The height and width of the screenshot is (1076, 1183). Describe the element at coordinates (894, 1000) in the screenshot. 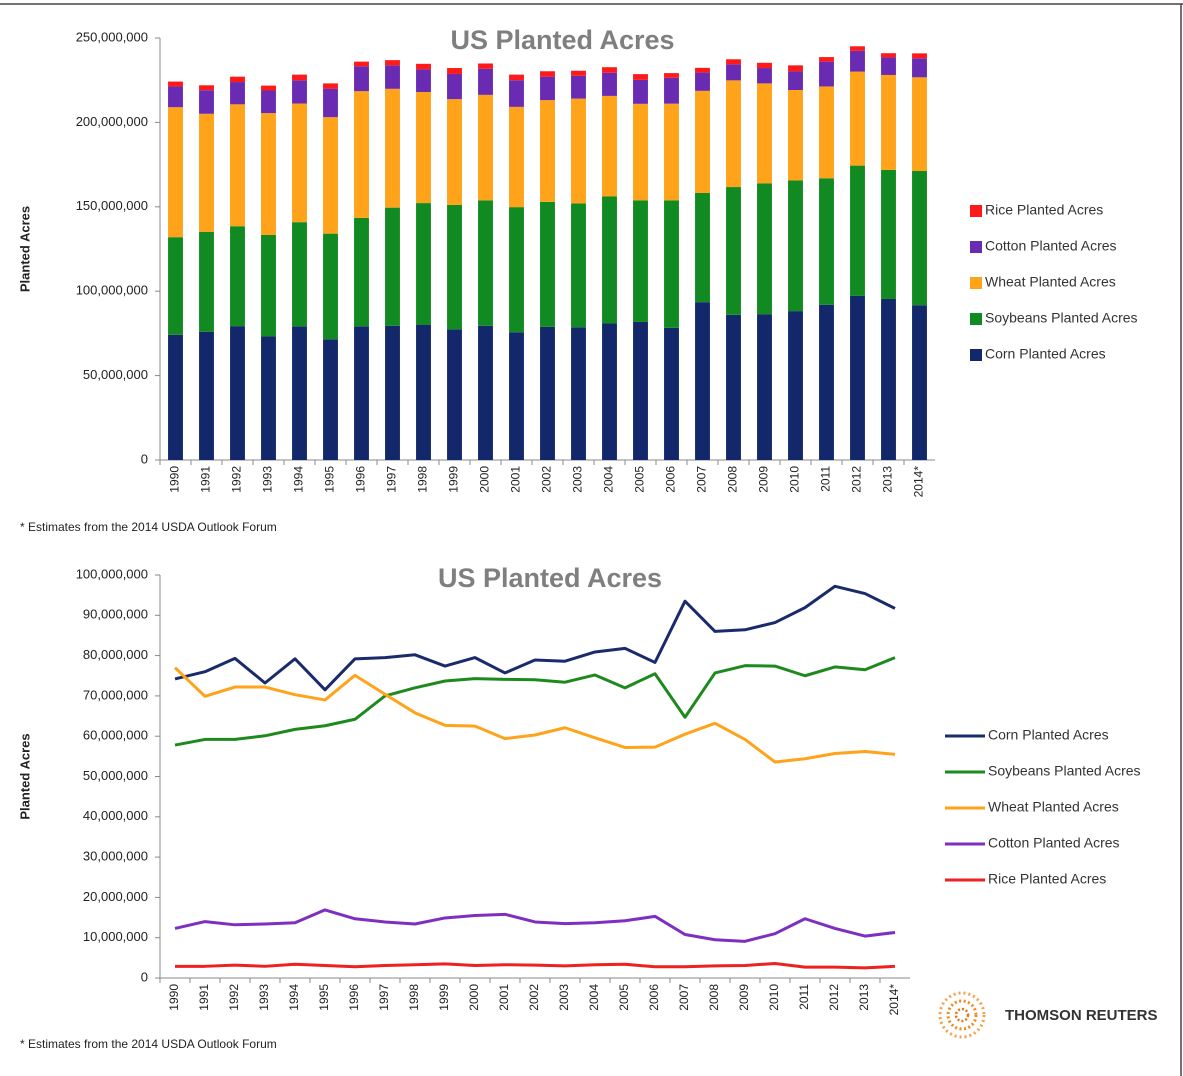

I see `x-tick-label: 2014*` at that location.